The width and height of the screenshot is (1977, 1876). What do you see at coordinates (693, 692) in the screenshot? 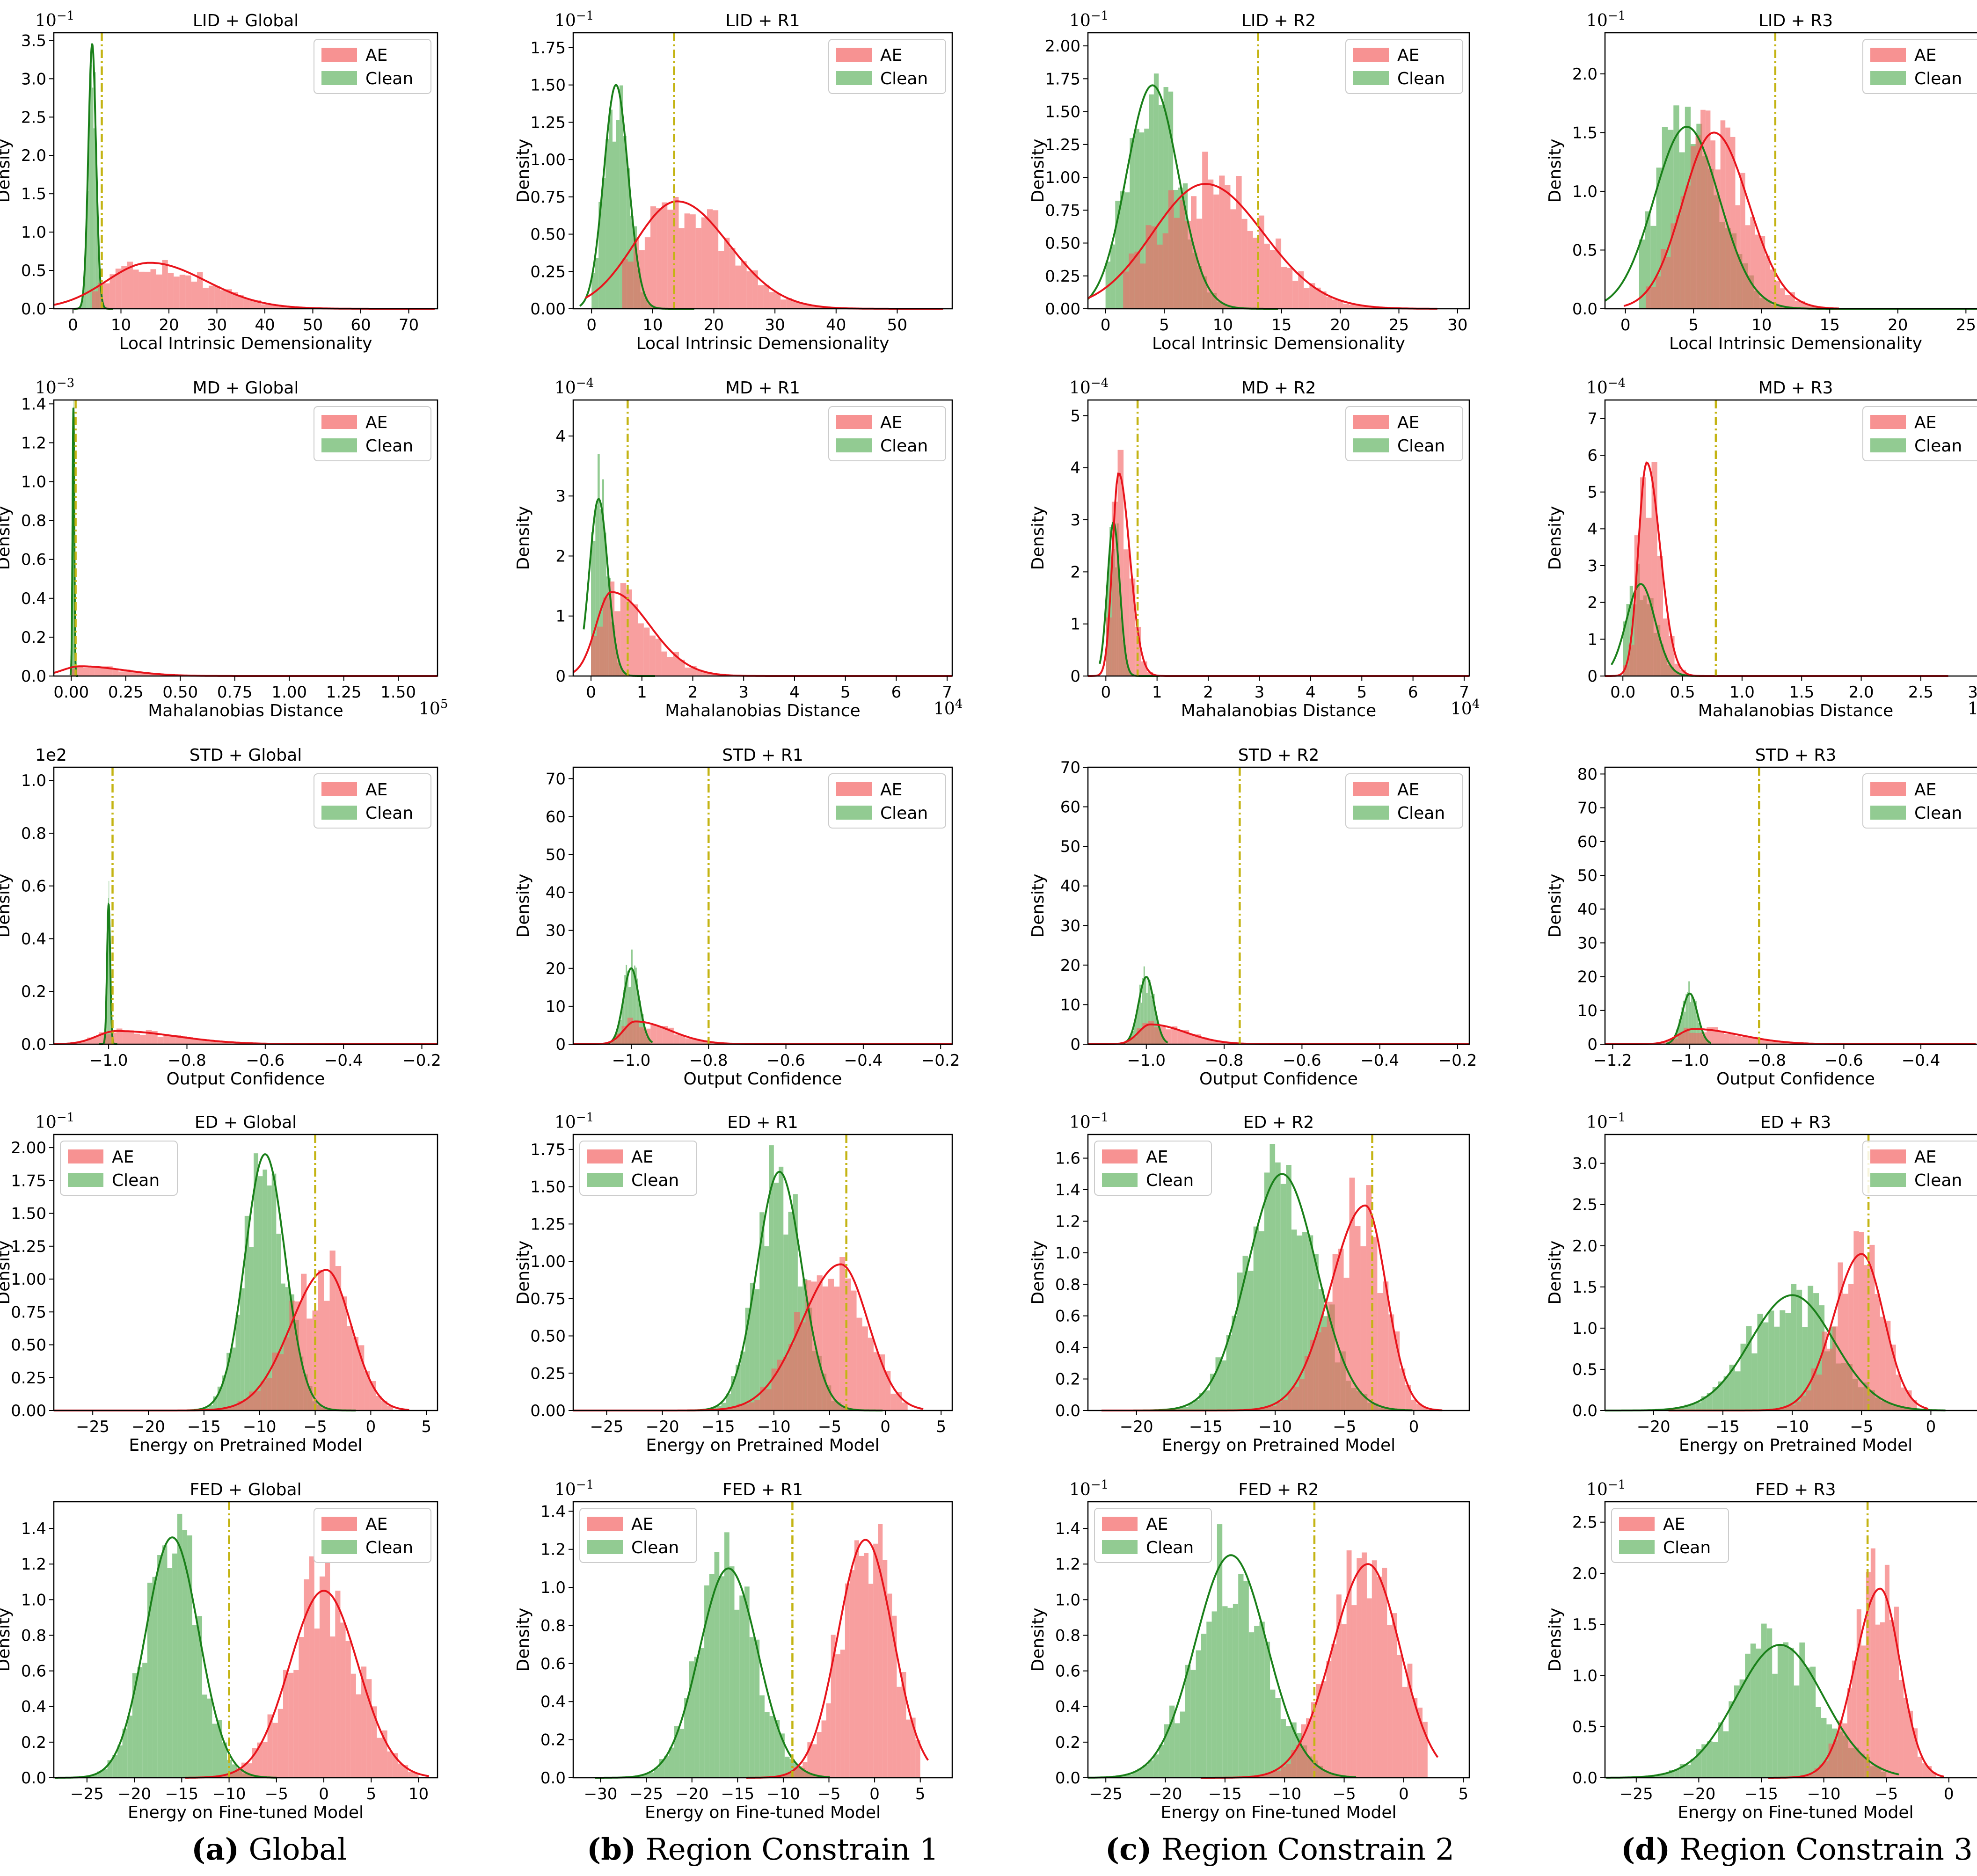
I see `x-tick-label: 2` at bounding box center [693, 692].